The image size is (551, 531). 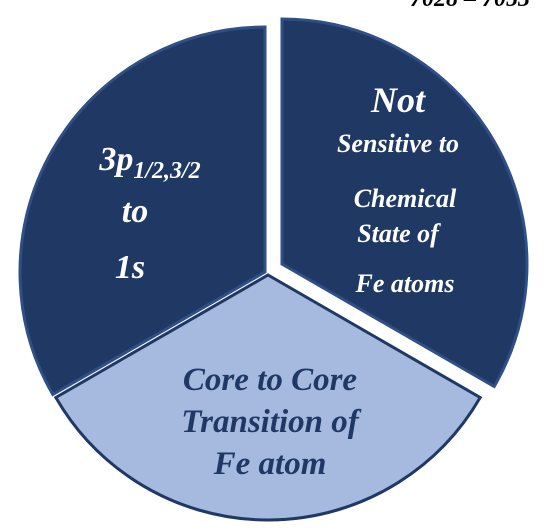 What do you see at coordinates (130, 267) in the screenshot?
I see `segment-text: 1s` at bounding box center [130, 267].